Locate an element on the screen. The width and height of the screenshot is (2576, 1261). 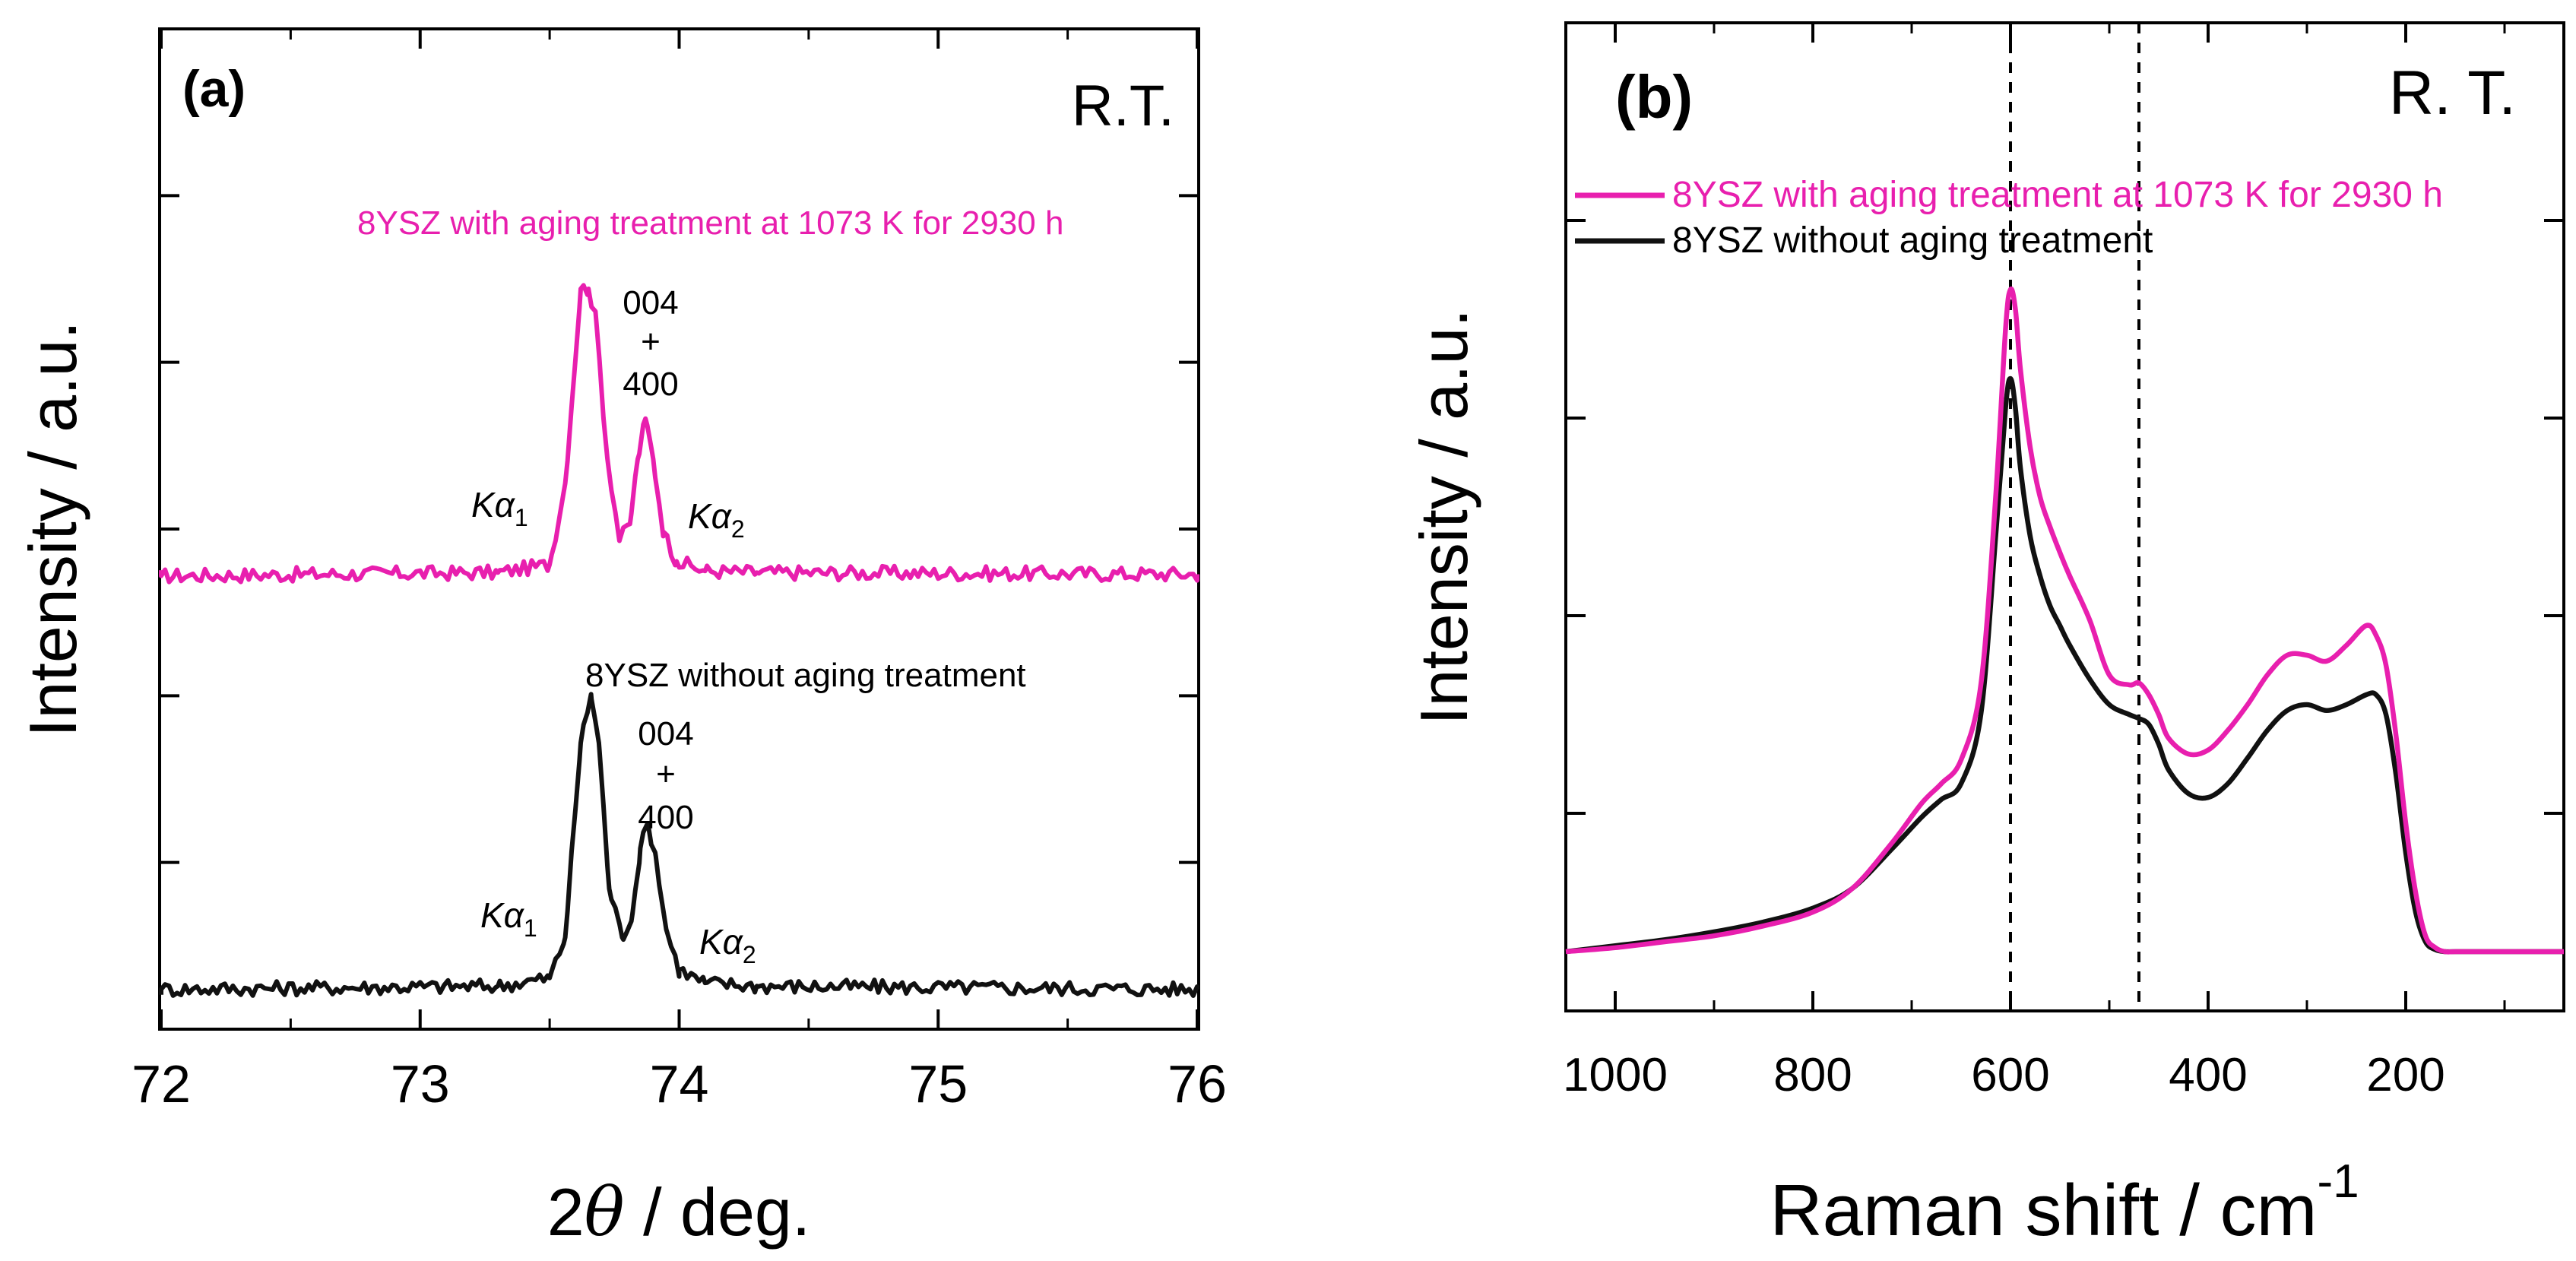
panel-a-aged-peak-label-004: 004 is located at coordinates (650, 303).